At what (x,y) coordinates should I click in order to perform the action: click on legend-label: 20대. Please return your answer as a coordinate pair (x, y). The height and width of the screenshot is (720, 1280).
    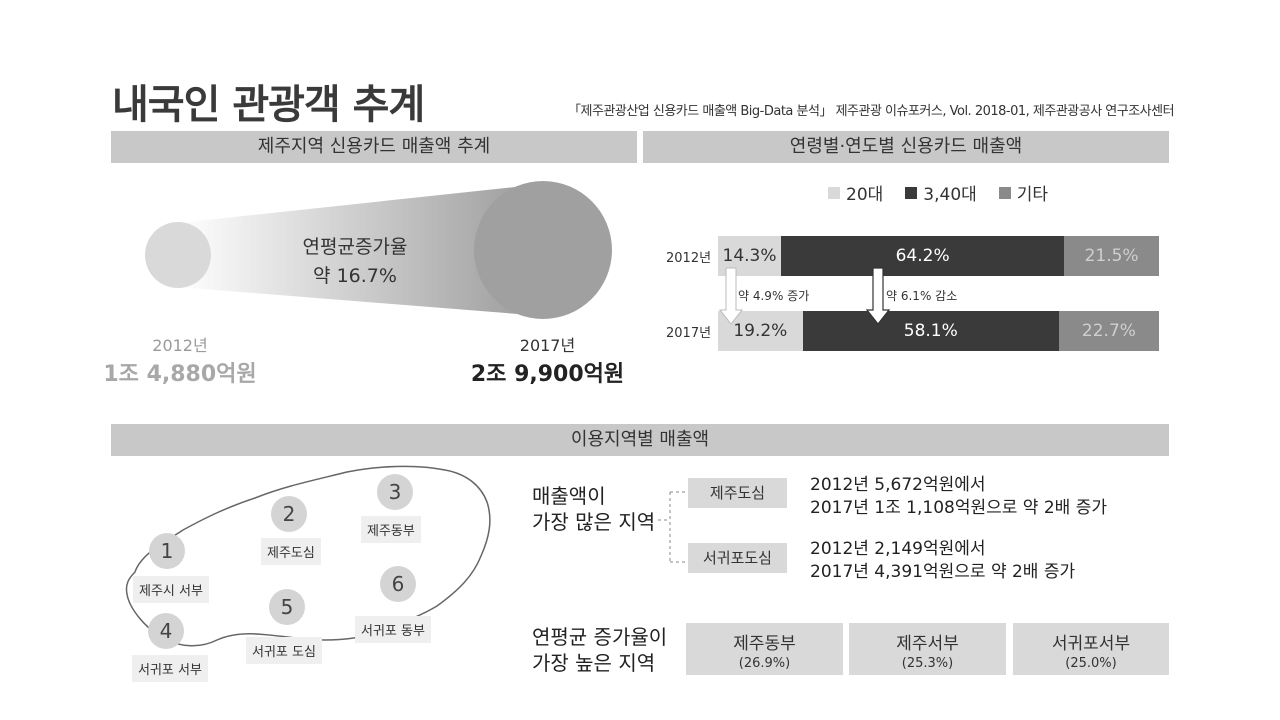
    Looking at the image, I should click on (865, 195).